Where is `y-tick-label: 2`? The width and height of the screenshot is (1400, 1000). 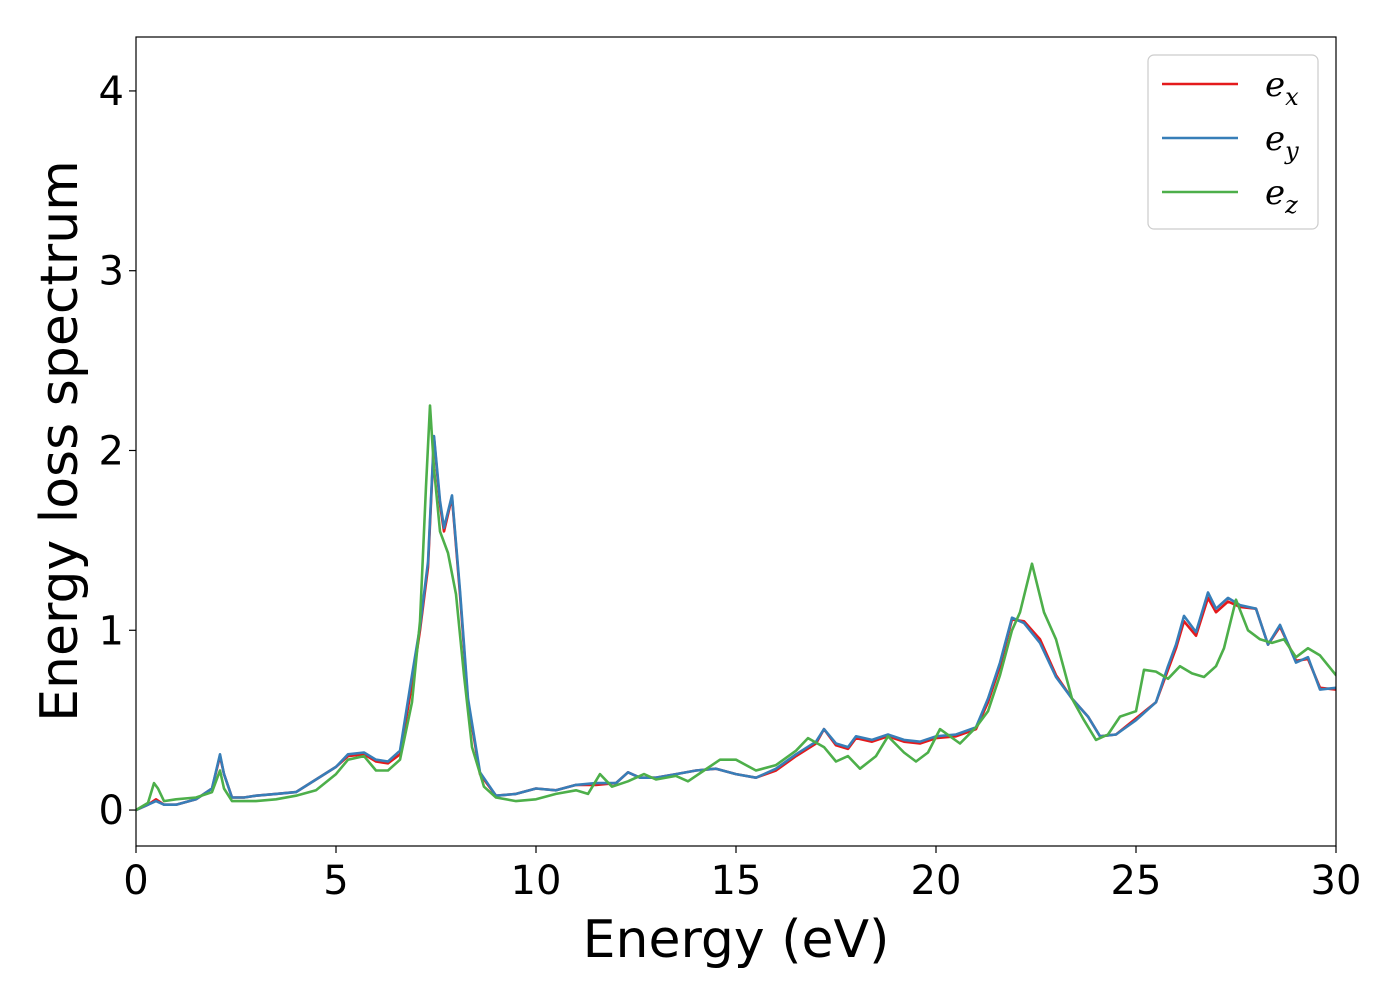
y-tick-label: 2 is located at coordinates (111, 451).